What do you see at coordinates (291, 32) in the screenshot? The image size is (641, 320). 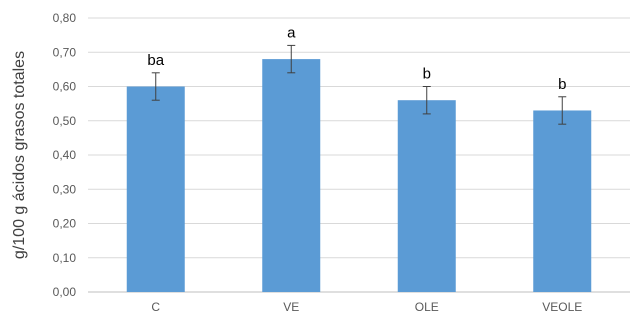 I see `significance-label: a` at bounding box center [291, 32].